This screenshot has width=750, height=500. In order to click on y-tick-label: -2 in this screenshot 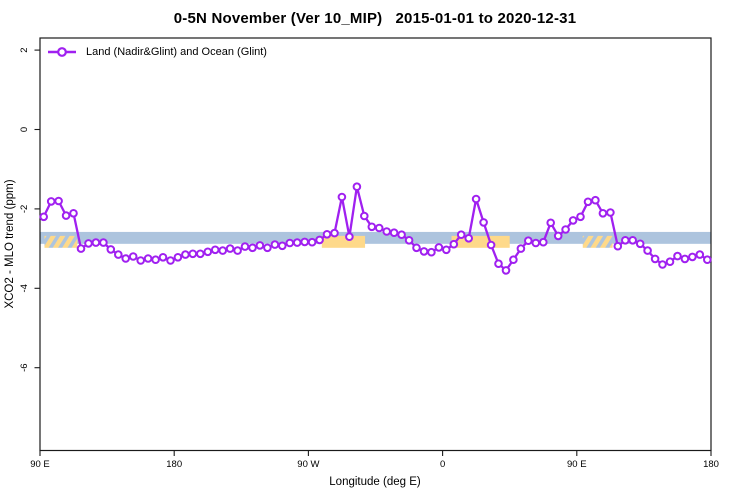, I will do `click(24, 209)`.